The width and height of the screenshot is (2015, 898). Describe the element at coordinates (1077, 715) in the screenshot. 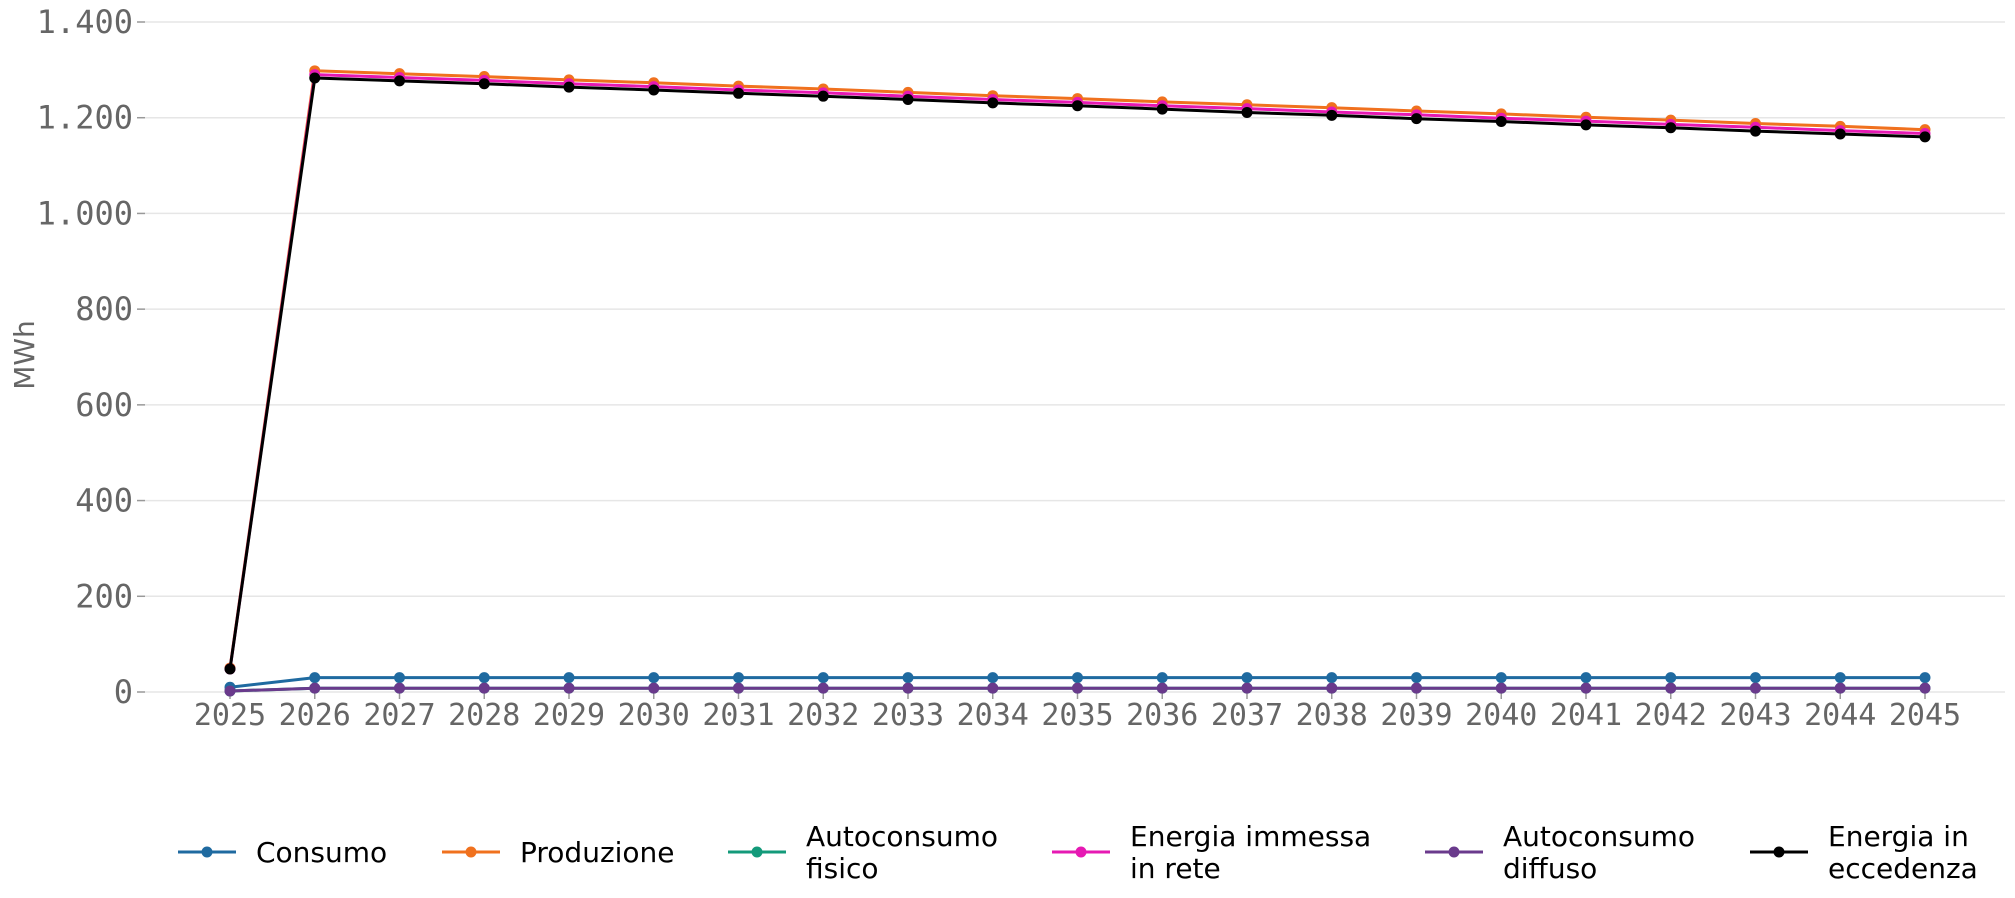

I see `x-tick-label: 2035` at that location.